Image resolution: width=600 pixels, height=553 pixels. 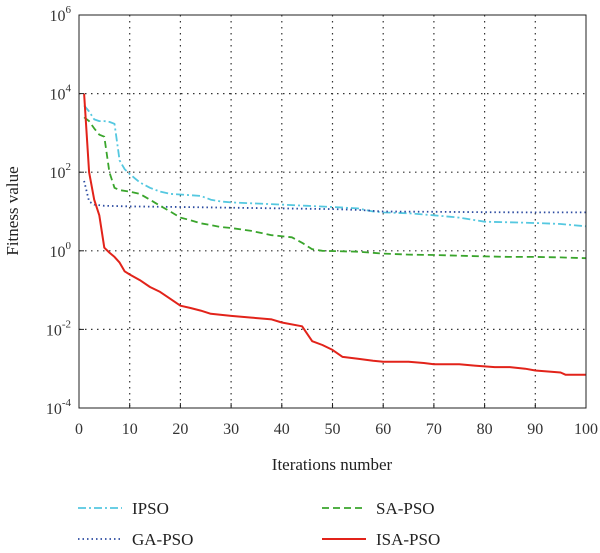 I want to click on x-tick-label: 50, so click(x=333, y=429).